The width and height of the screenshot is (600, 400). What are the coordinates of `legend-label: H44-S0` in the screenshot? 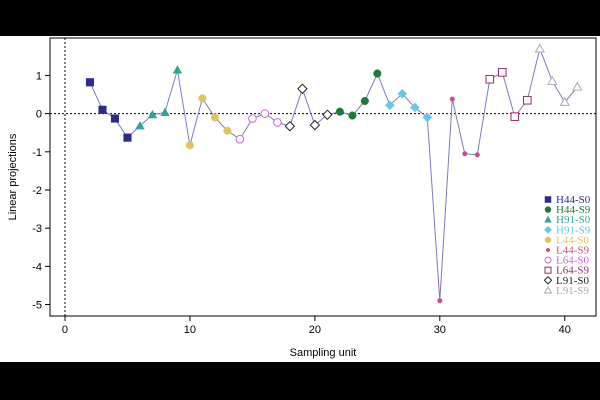 It's located at (573, 200).